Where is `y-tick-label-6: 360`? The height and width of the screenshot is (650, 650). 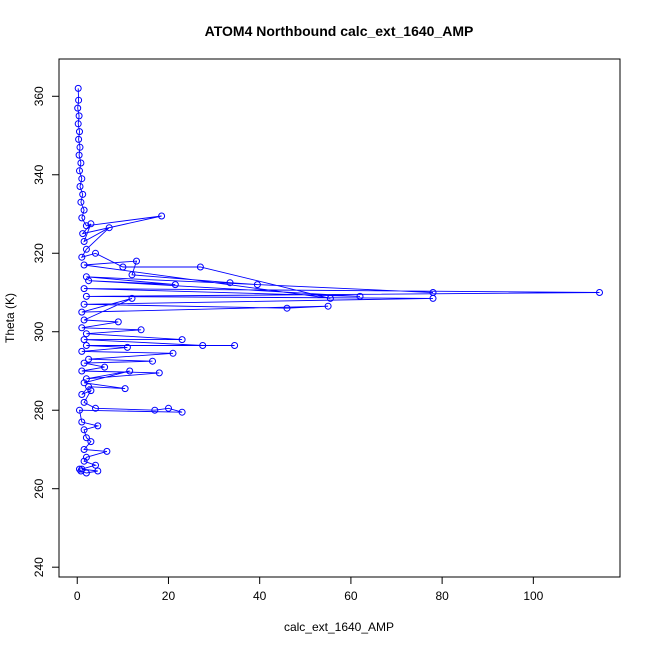 y-tick-label-6: 360 is located at coordinates (39, 96).